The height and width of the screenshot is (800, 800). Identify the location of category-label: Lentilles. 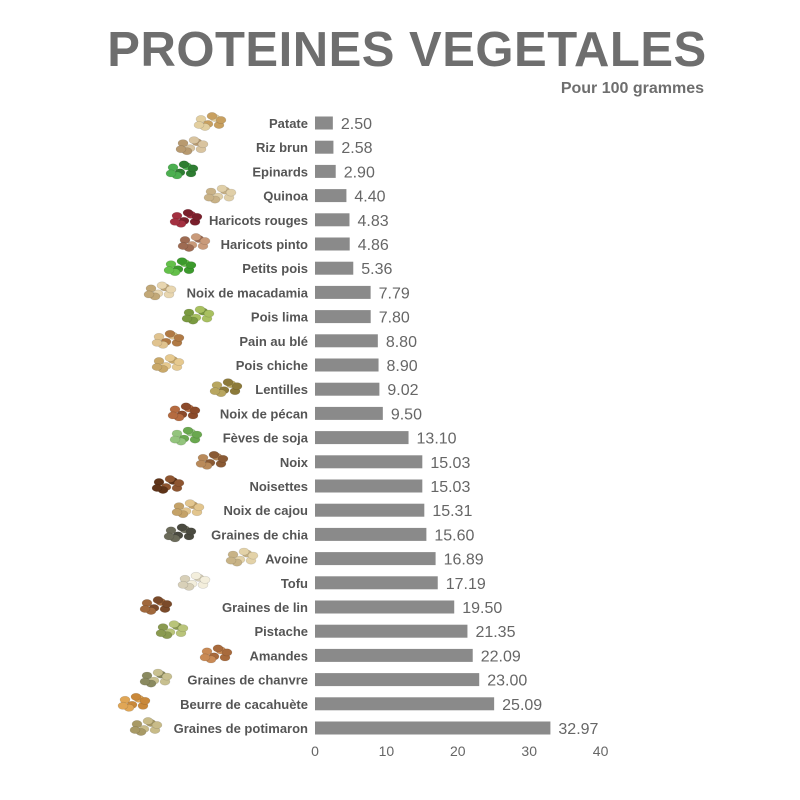
(281, 389).